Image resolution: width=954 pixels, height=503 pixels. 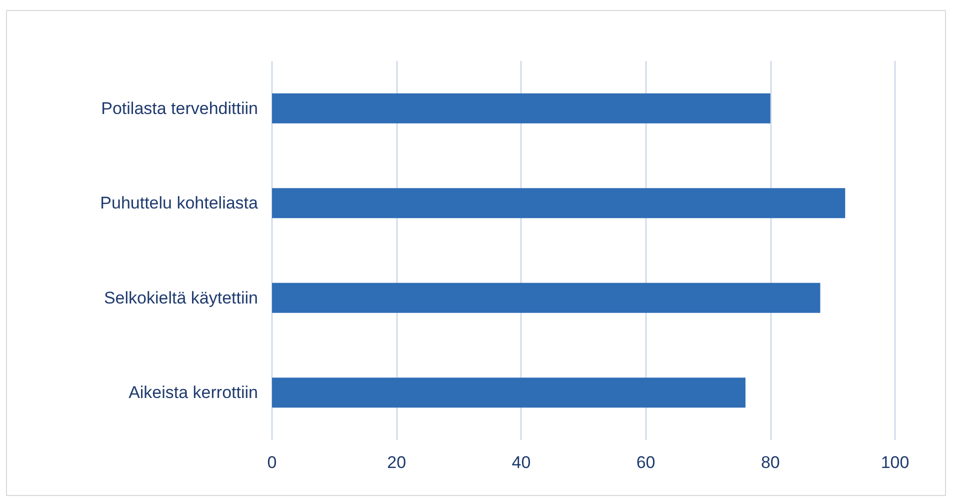 I want to click on y-tick-label: Selkokieltä käytettiin, so click(x=181, y=298).